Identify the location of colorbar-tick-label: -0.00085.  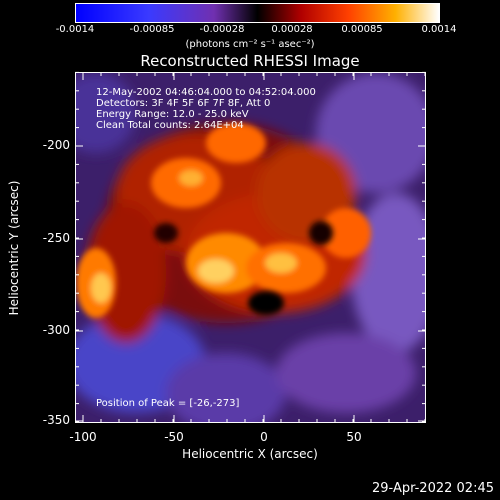
(152, 29).